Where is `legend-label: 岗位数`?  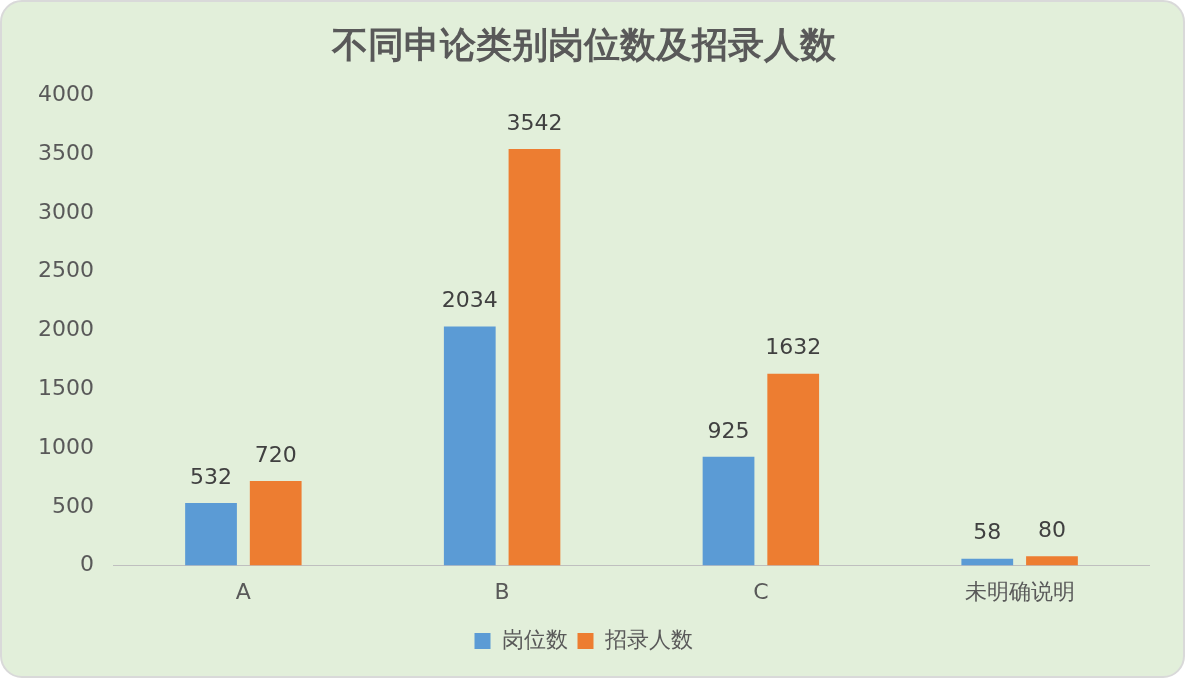 legend-label: 岗位数 is located at coordinates (534, 639).